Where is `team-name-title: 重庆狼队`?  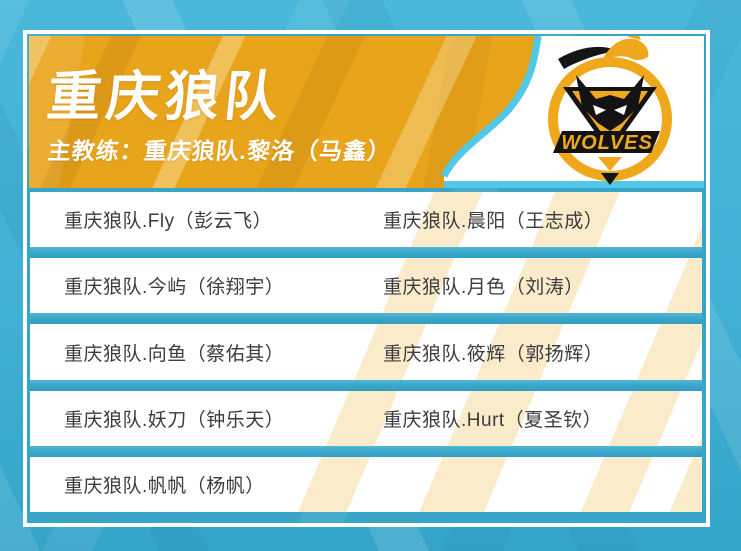
team-name-title: 重庆狼队 is located at coordinates (165, 97).